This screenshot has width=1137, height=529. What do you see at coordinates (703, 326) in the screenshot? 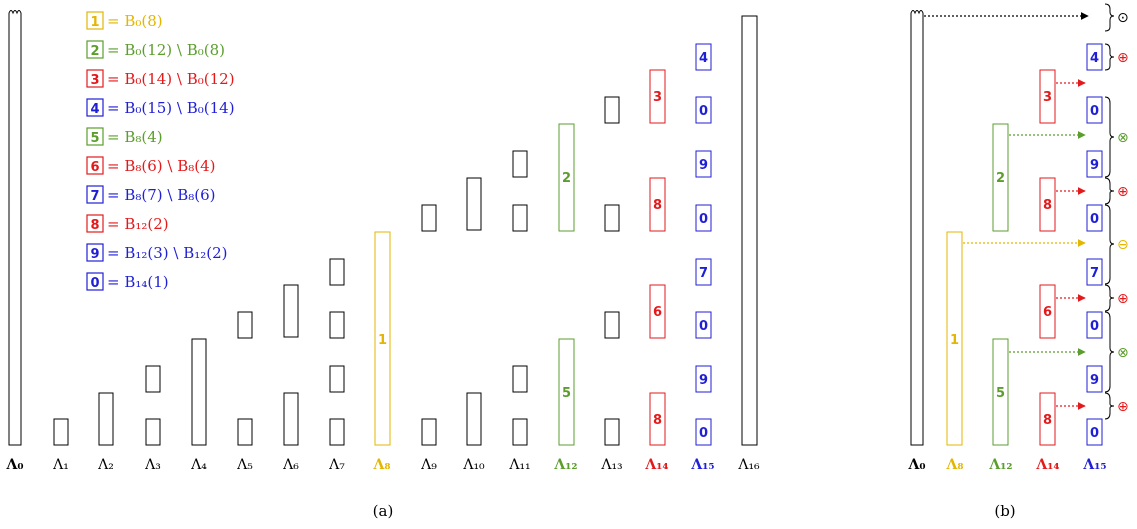
I see `blue-box-a-6-label: 0` at bounding box center [703, 326].